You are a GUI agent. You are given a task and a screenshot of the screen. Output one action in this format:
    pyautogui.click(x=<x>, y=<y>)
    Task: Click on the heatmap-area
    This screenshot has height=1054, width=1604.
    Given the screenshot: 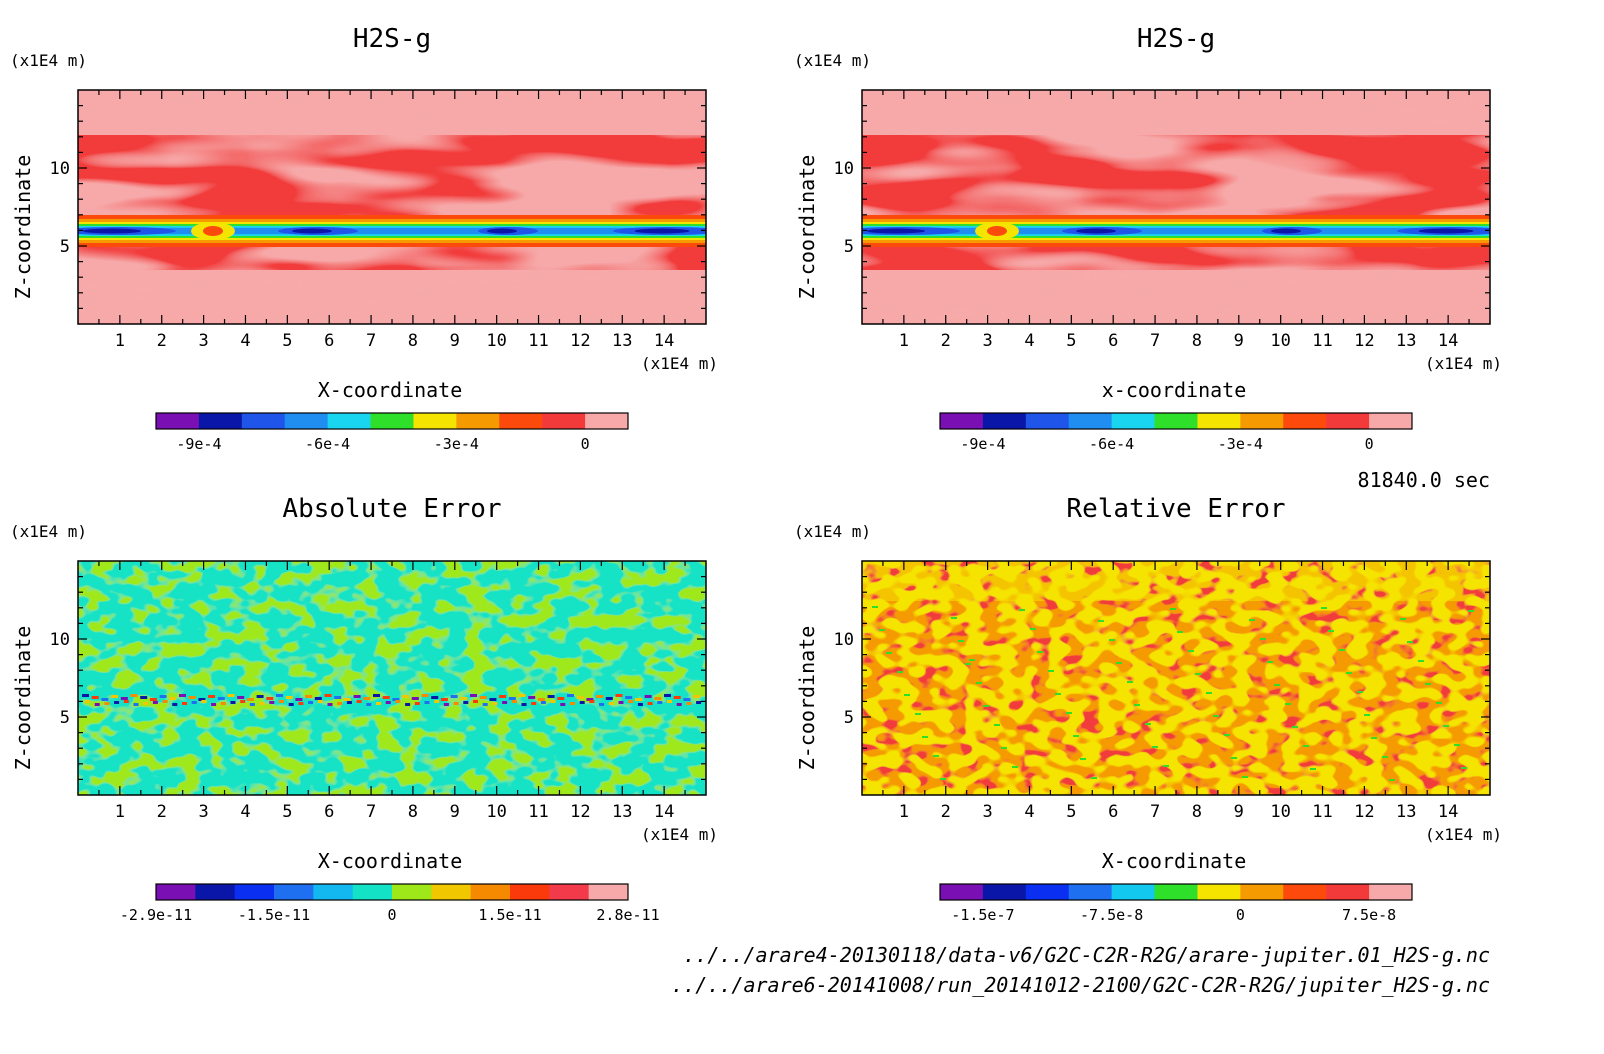 What is the action you would take?
    pyautogui.click(x=392, y=207)
    